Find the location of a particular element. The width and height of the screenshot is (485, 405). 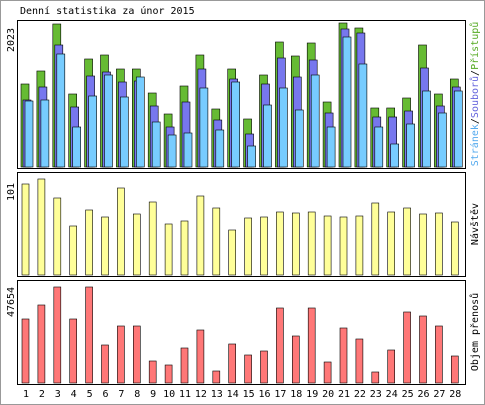

bar-top-Stránek-28 is located at coordinates (458, 129).